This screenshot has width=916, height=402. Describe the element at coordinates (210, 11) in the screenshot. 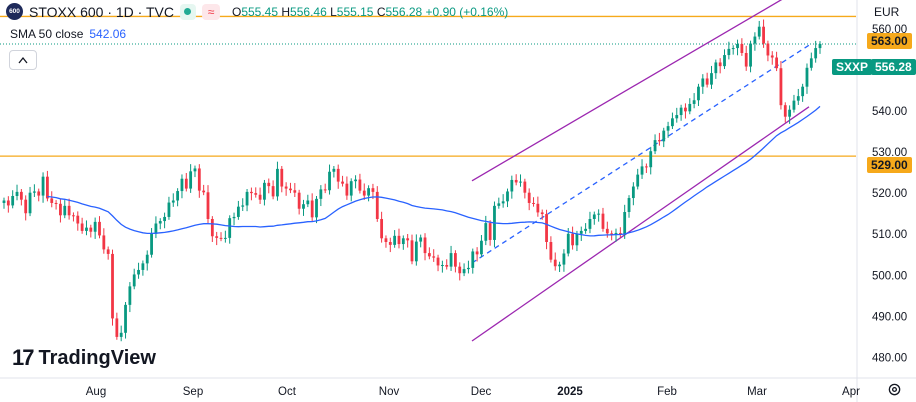

I see `approx-data-icon: ≈` at that location.